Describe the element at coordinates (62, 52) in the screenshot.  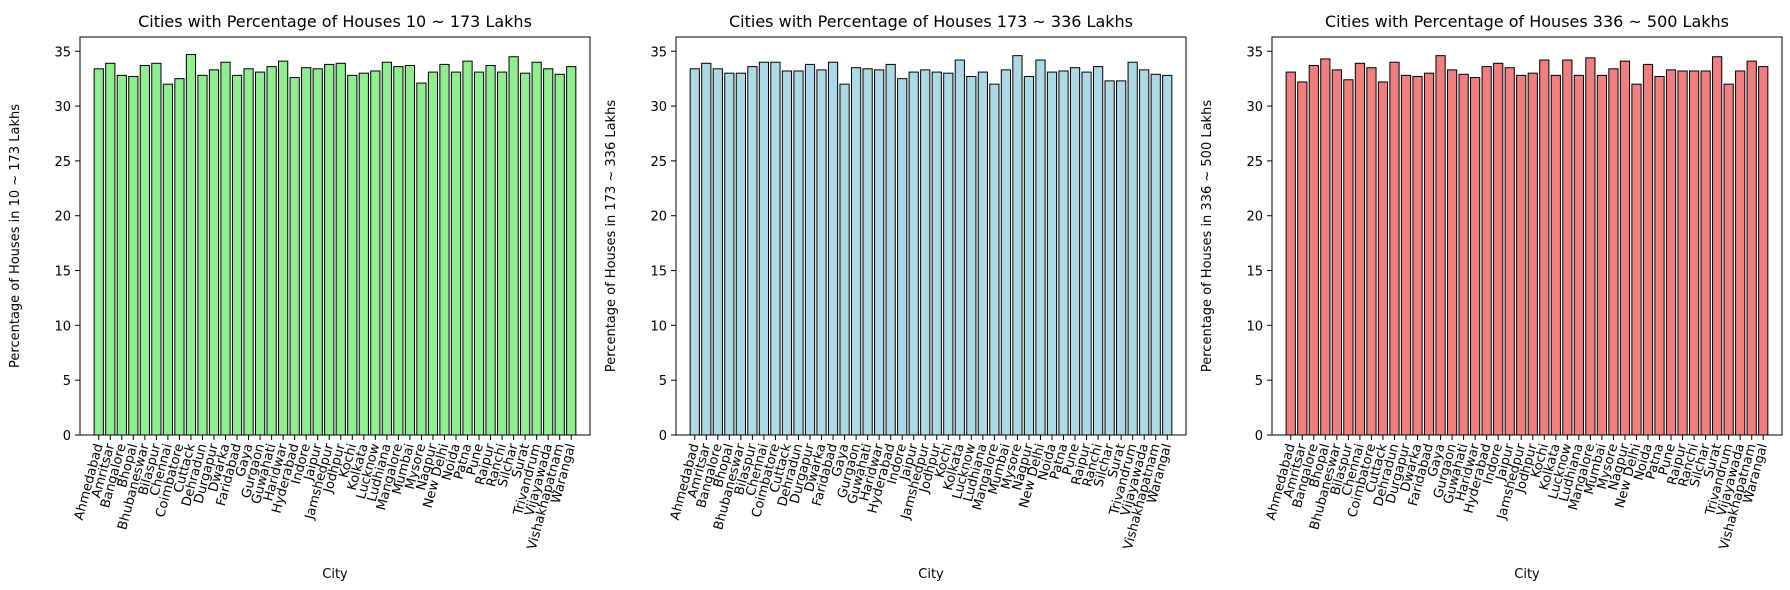
I see `y-tick-label: 35` at that location.